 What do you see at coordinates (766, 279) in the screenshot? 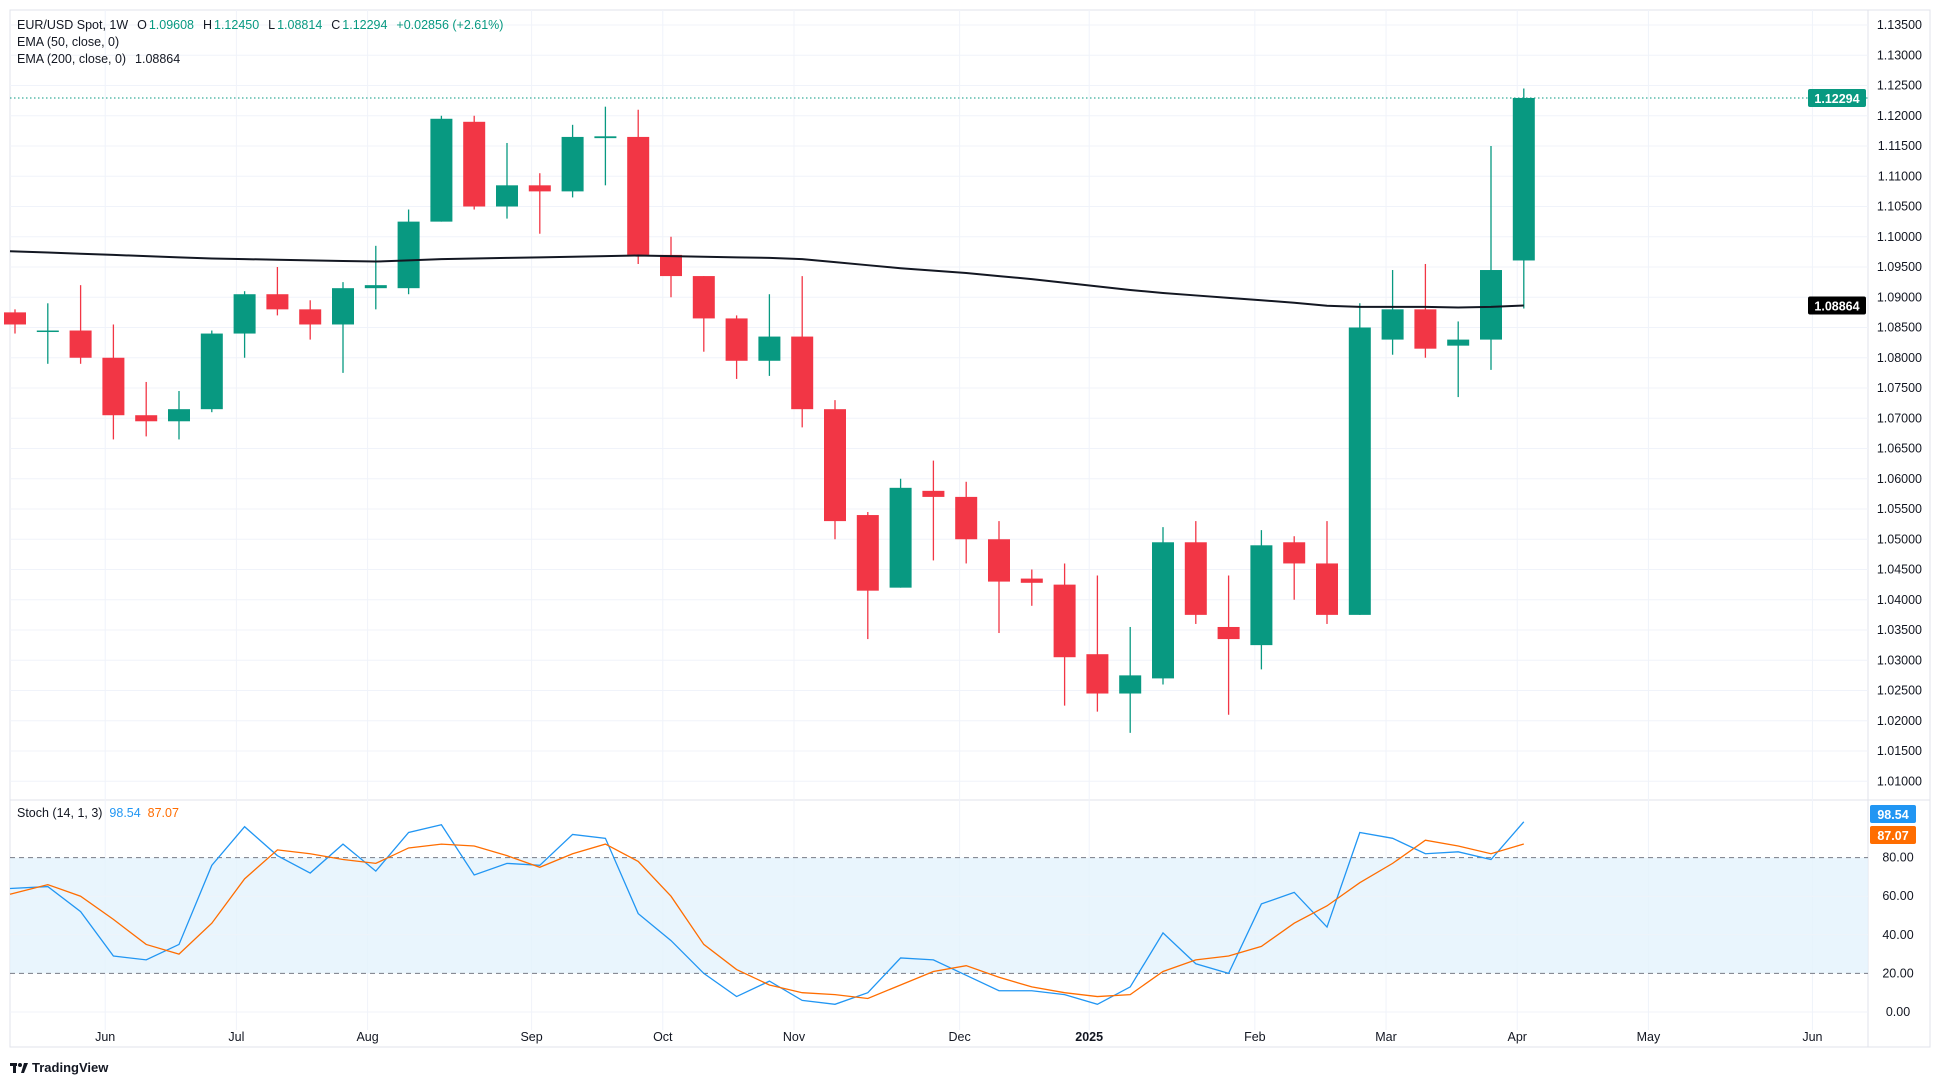
I see `ema200-line` at bounding box center [766, 279].